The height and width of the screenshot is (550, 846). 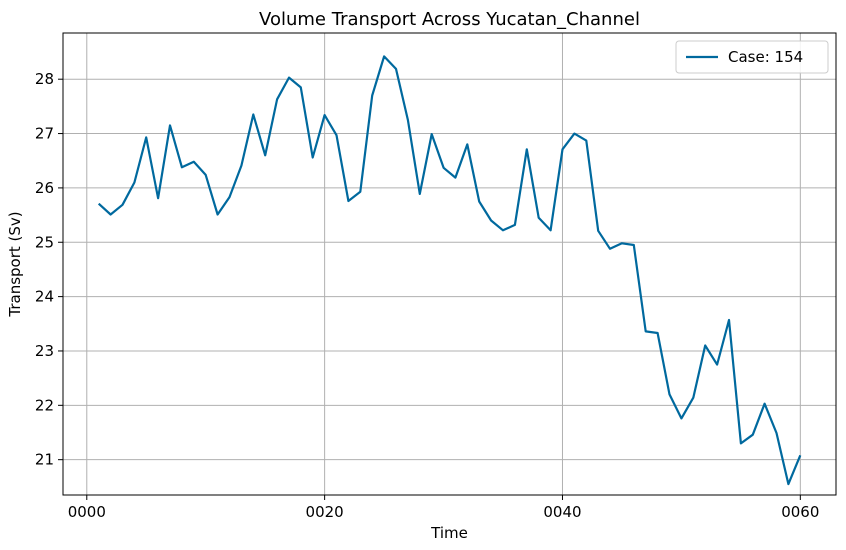 I want to click on y-tick-label: 23, so click(x=44, y=351).